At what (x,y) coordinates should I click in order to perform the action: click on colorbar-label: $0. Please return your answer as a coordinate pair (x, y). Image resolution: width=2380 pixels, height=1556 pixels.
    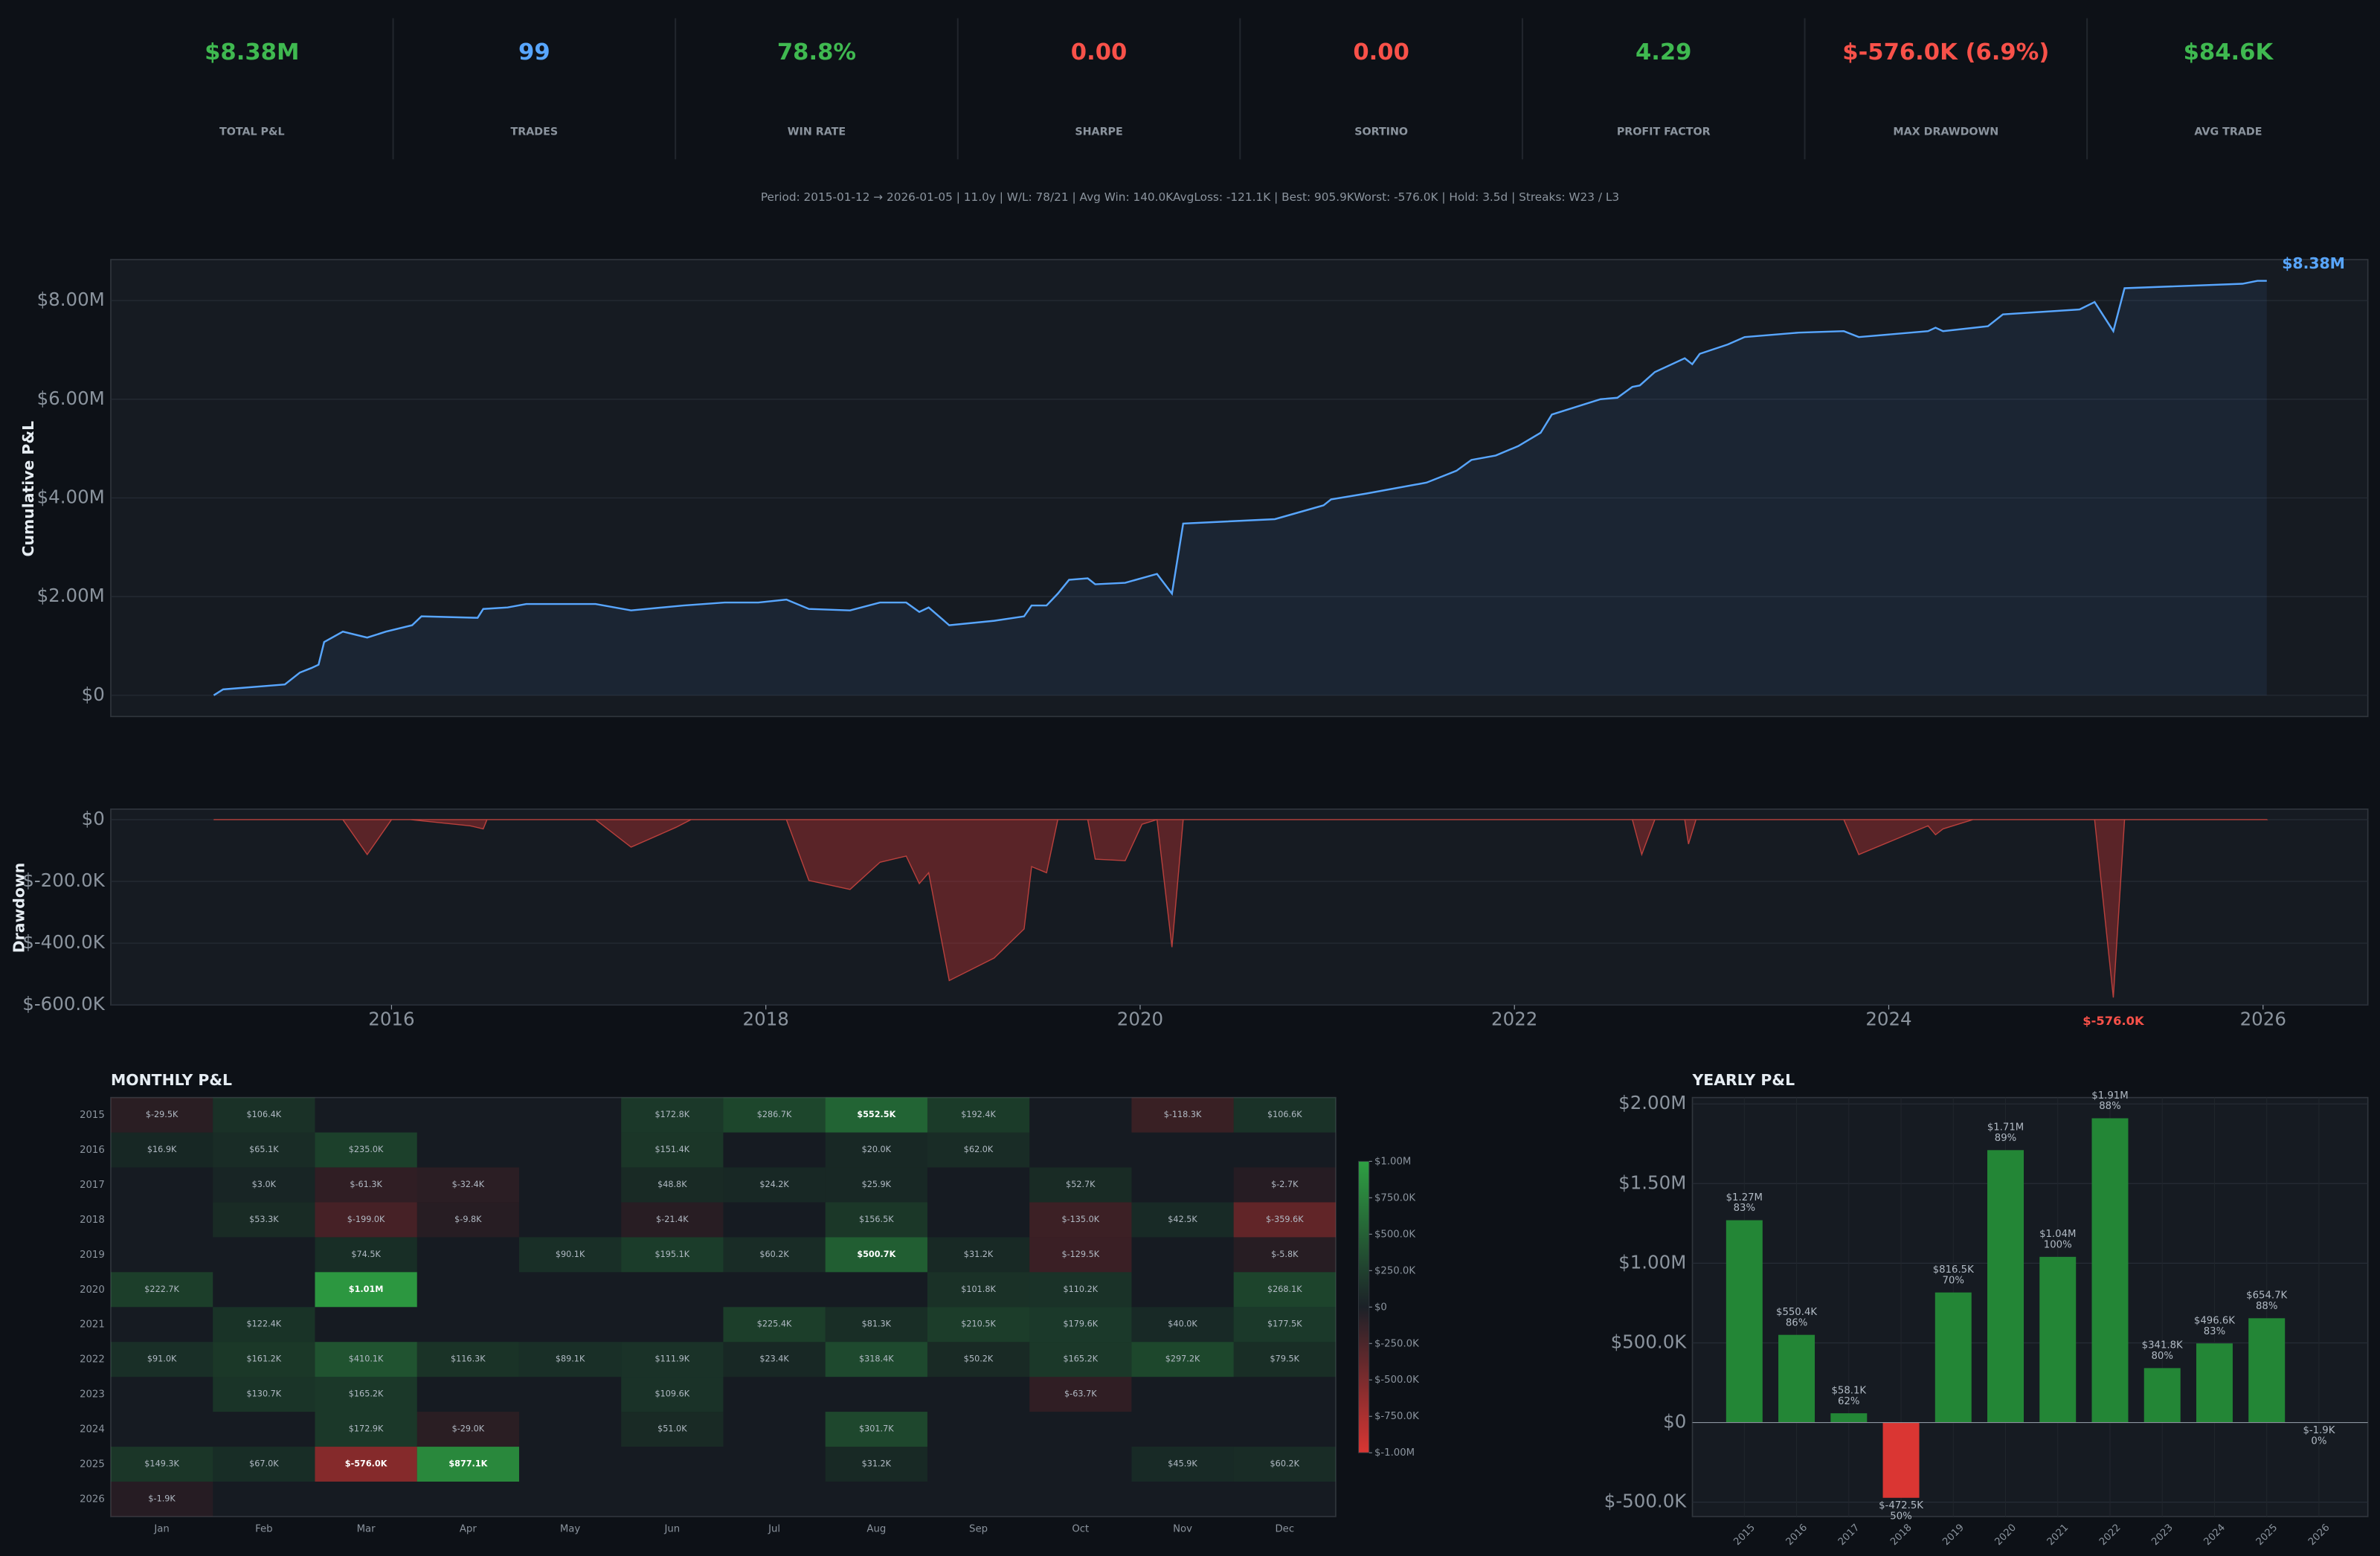
    Looking at the image, I should click on (1381, 1308).